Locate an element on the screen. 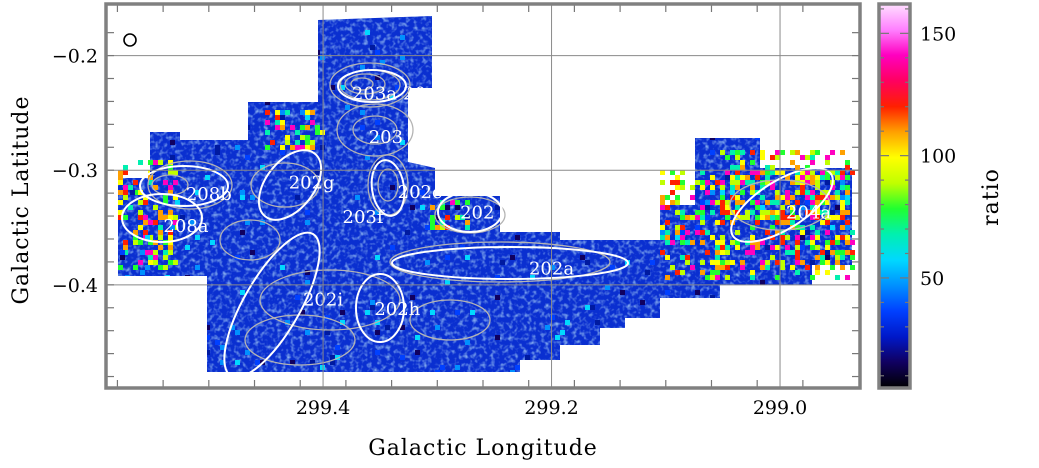 This screenshot has height=468, width=1039. x-tick-labels: 299.4 299.2 299.0 is located at coordinates (551, 408).